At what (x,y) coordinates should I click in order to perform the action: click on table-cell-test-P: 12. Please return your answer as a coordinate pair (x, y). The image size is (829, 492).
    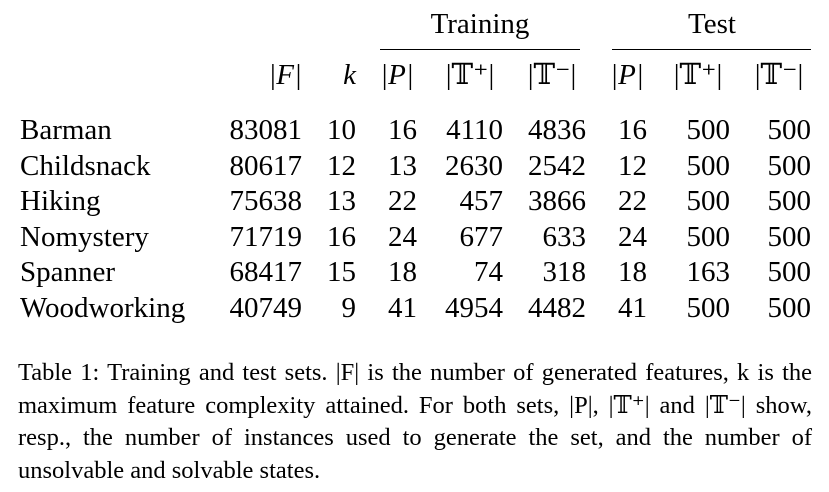
    Looking at the image, I should click on (632, 165).